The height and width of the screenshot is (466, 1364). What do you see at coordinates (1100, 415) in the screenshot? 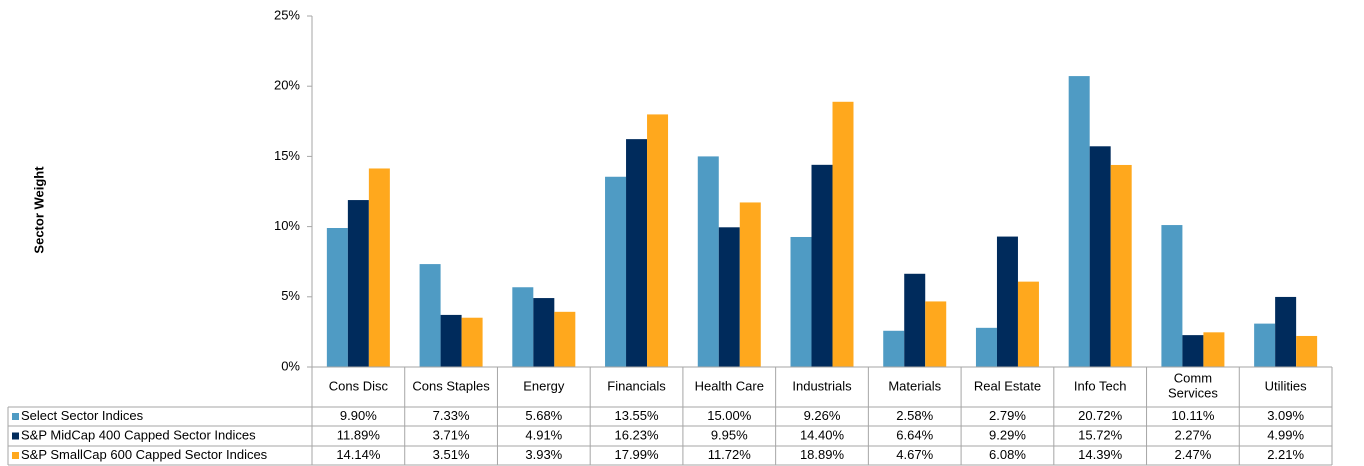
I see `data-label: 20.72%` at bounding box center [1100, 415].